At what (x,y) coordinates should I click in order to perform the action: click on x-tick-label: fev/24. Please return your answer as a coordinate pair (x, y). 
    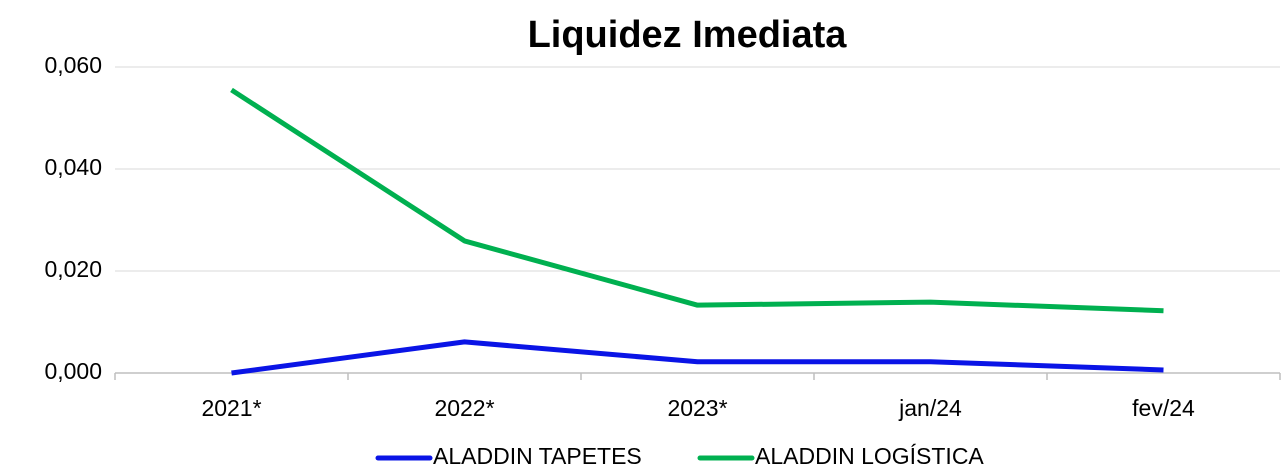
    Looking at the image, I should click on (1163, 408).